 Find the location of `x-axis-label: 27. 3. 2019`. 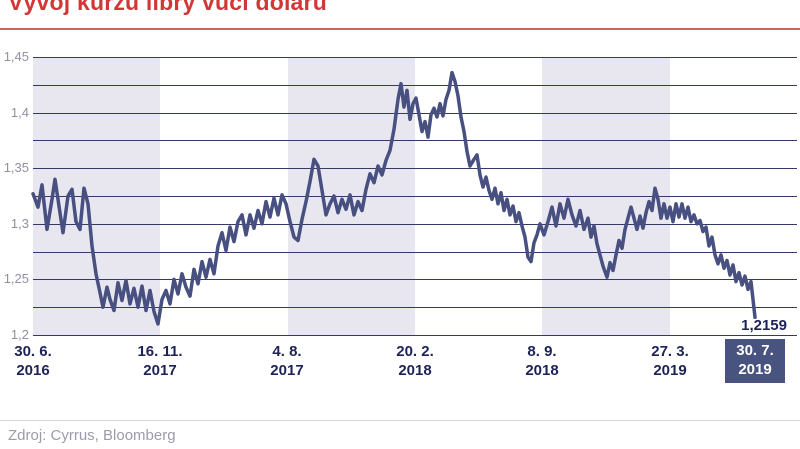

x-axis-label: 27. 3. 2019 is located at coordinates (670, 361).